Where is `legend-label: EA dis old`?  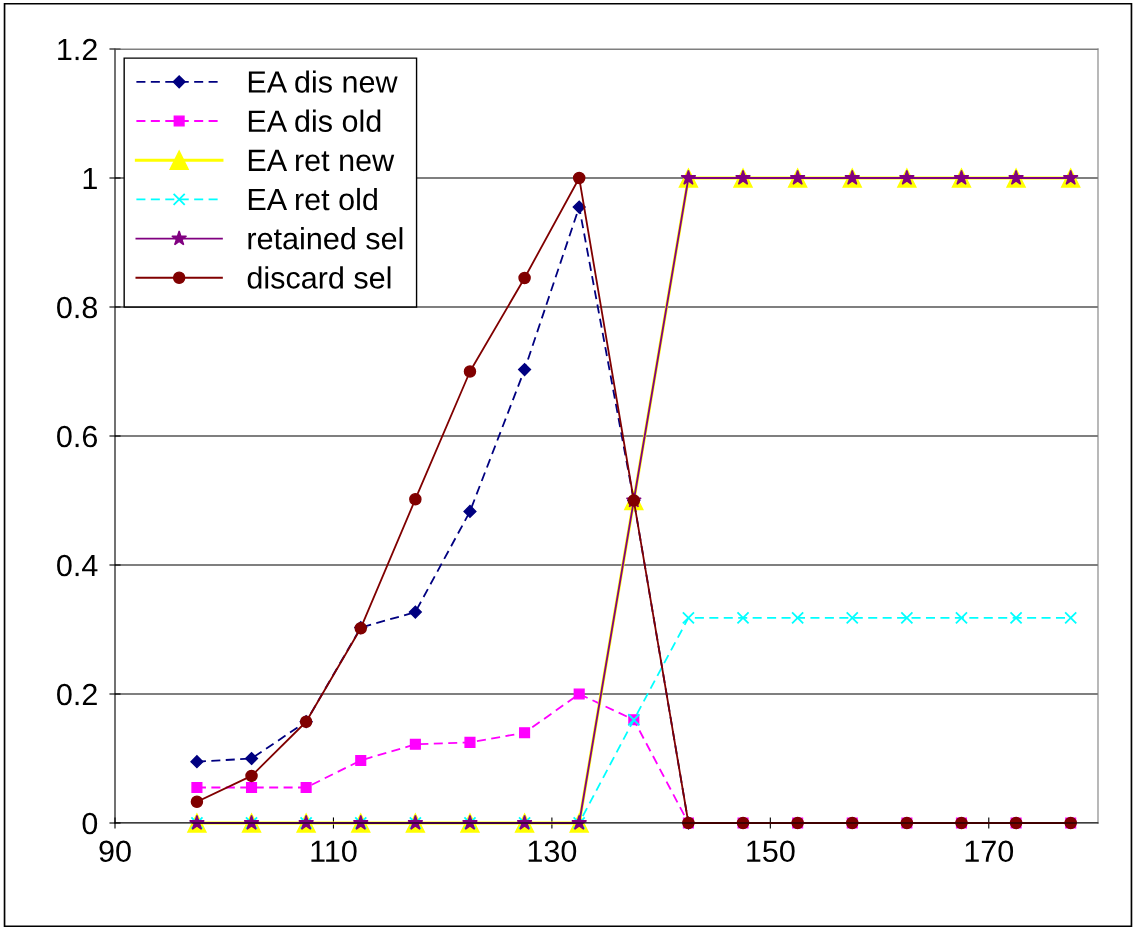 legend-label: EA dis old is located at coordinates (314, 121).